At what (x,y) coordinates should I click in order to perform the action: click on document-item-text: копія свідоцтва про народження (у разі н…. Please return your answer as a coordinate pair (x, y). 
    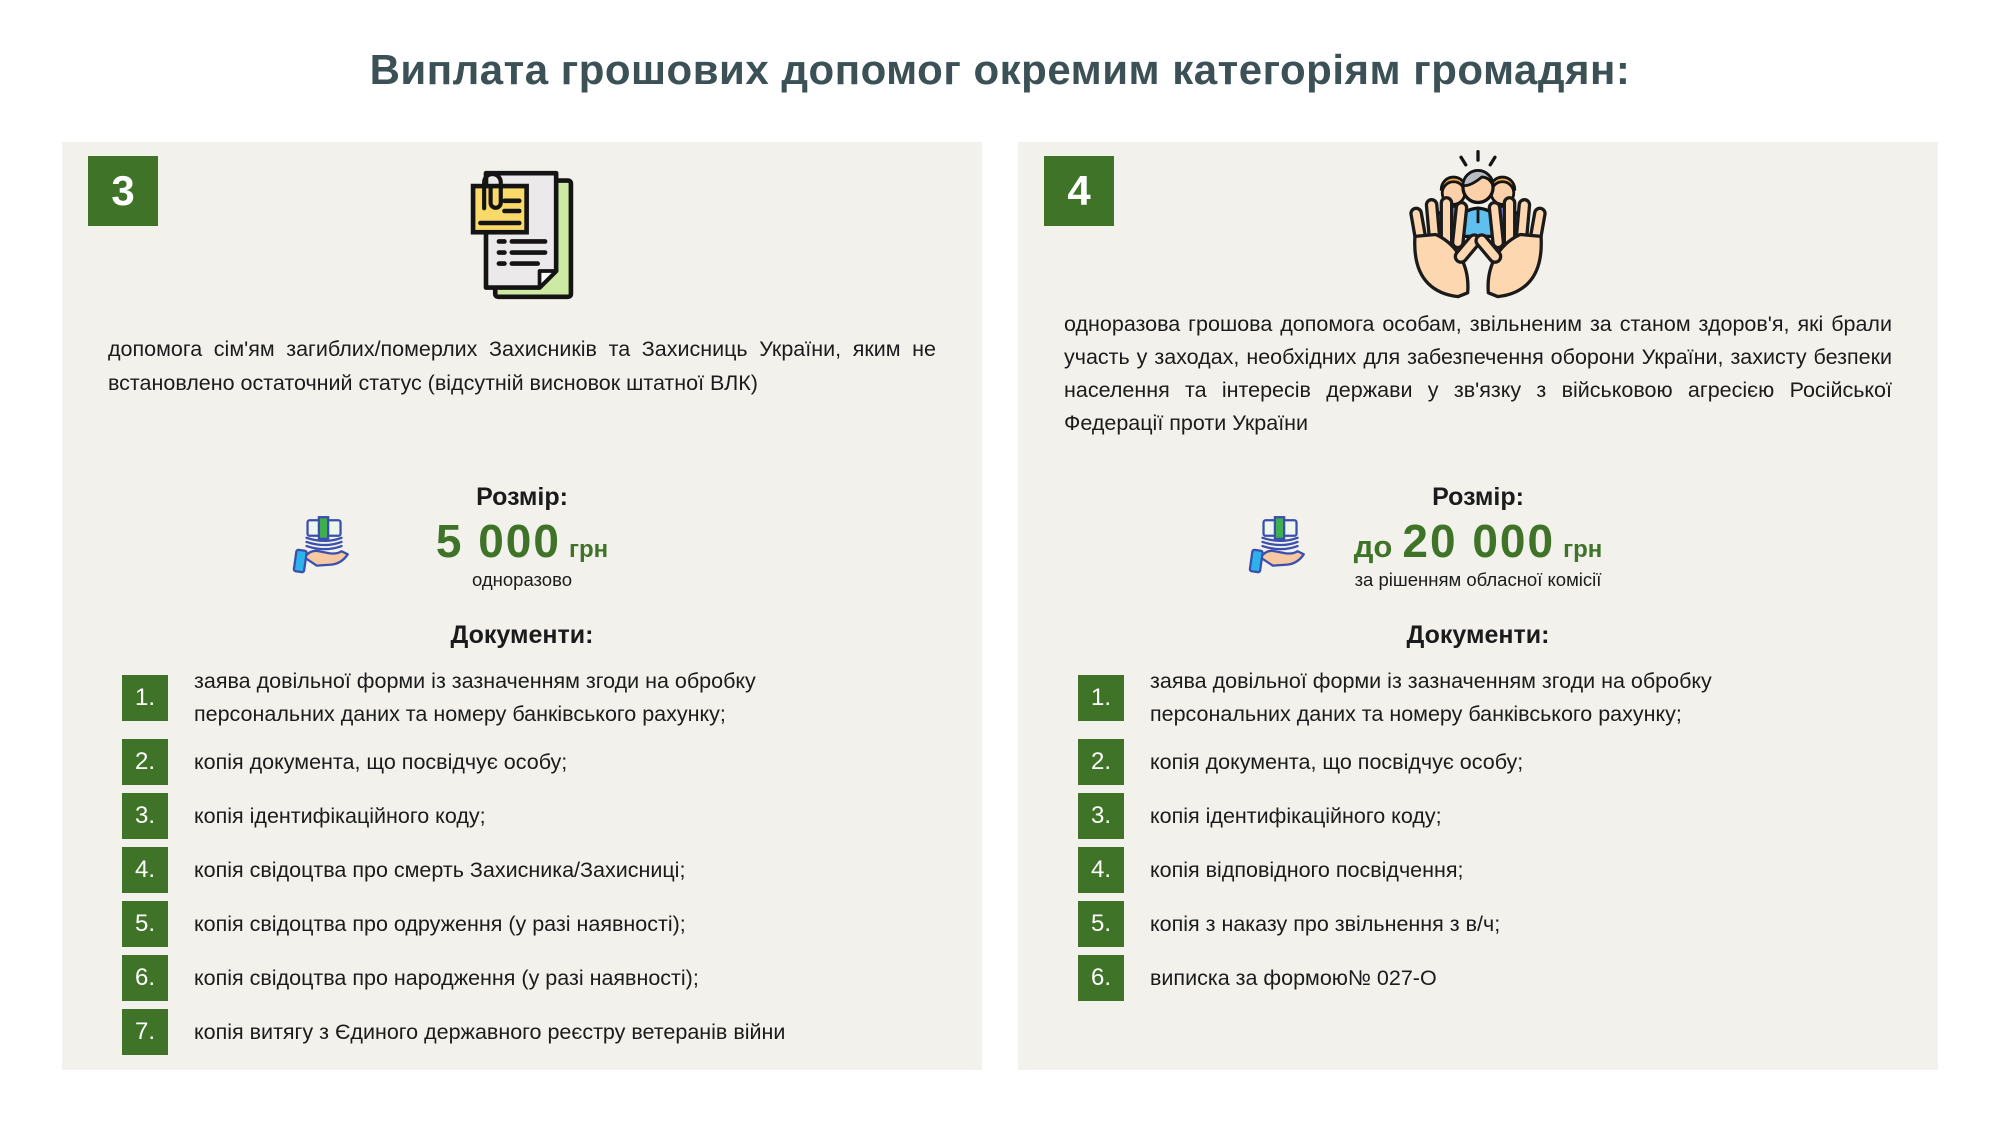
    Looking at the image, I should click on (446, 977).